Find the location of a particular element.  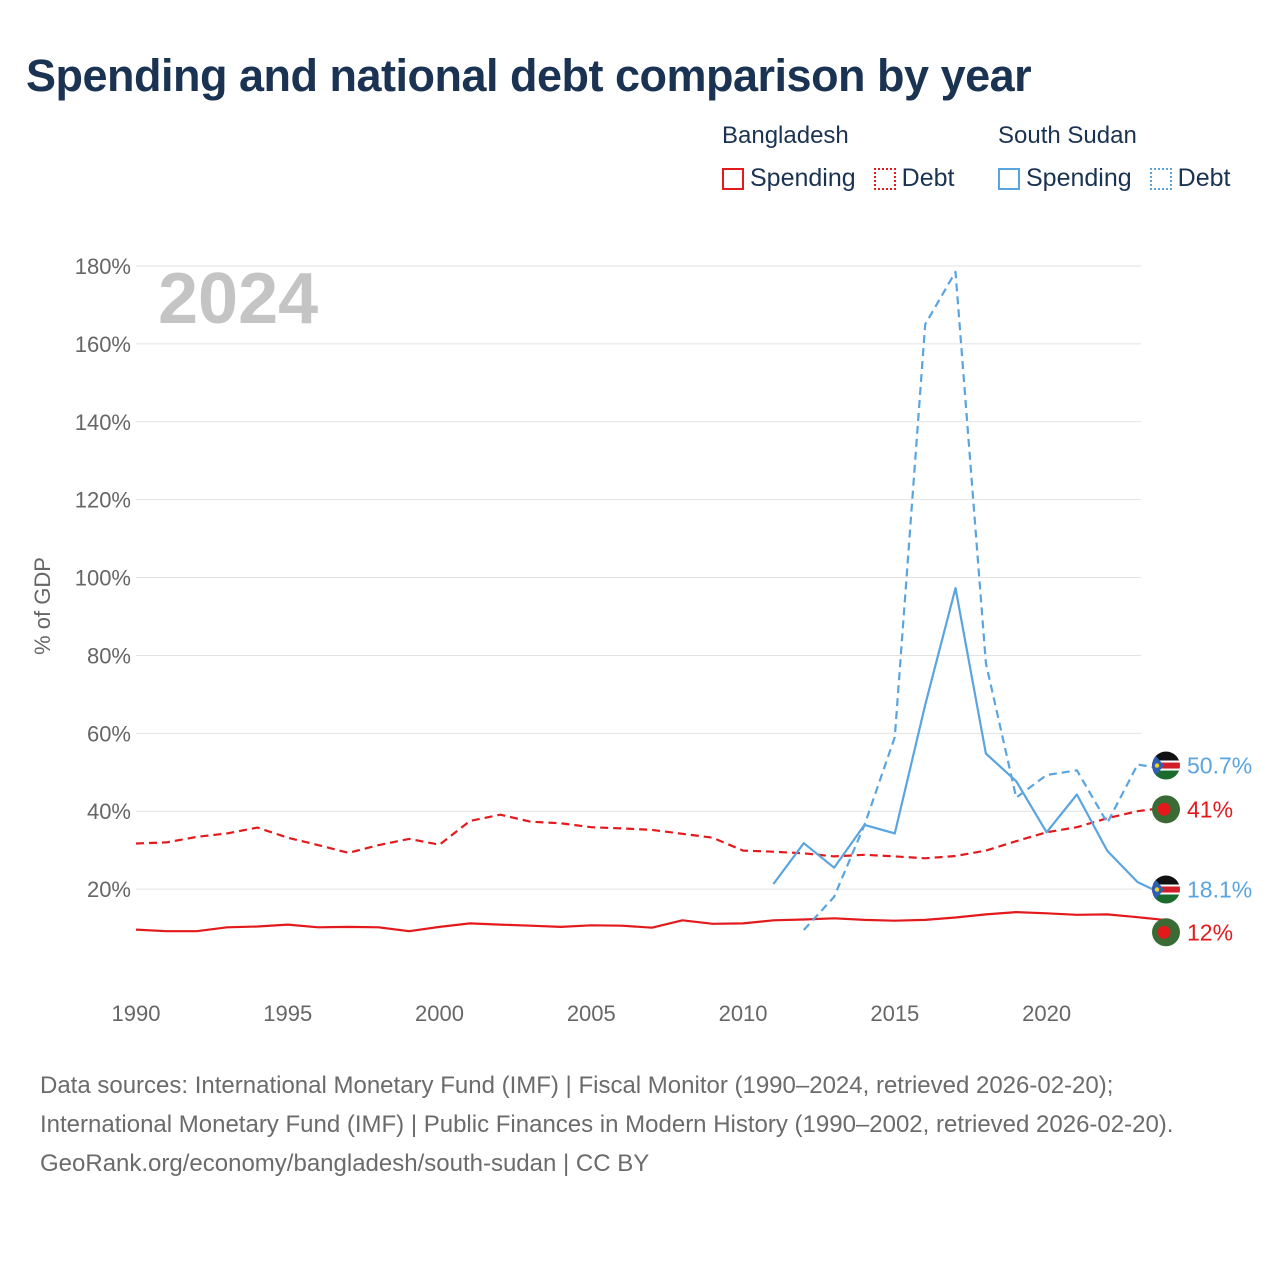

y-tick-label: 80% is located at coordinates (109, 655).